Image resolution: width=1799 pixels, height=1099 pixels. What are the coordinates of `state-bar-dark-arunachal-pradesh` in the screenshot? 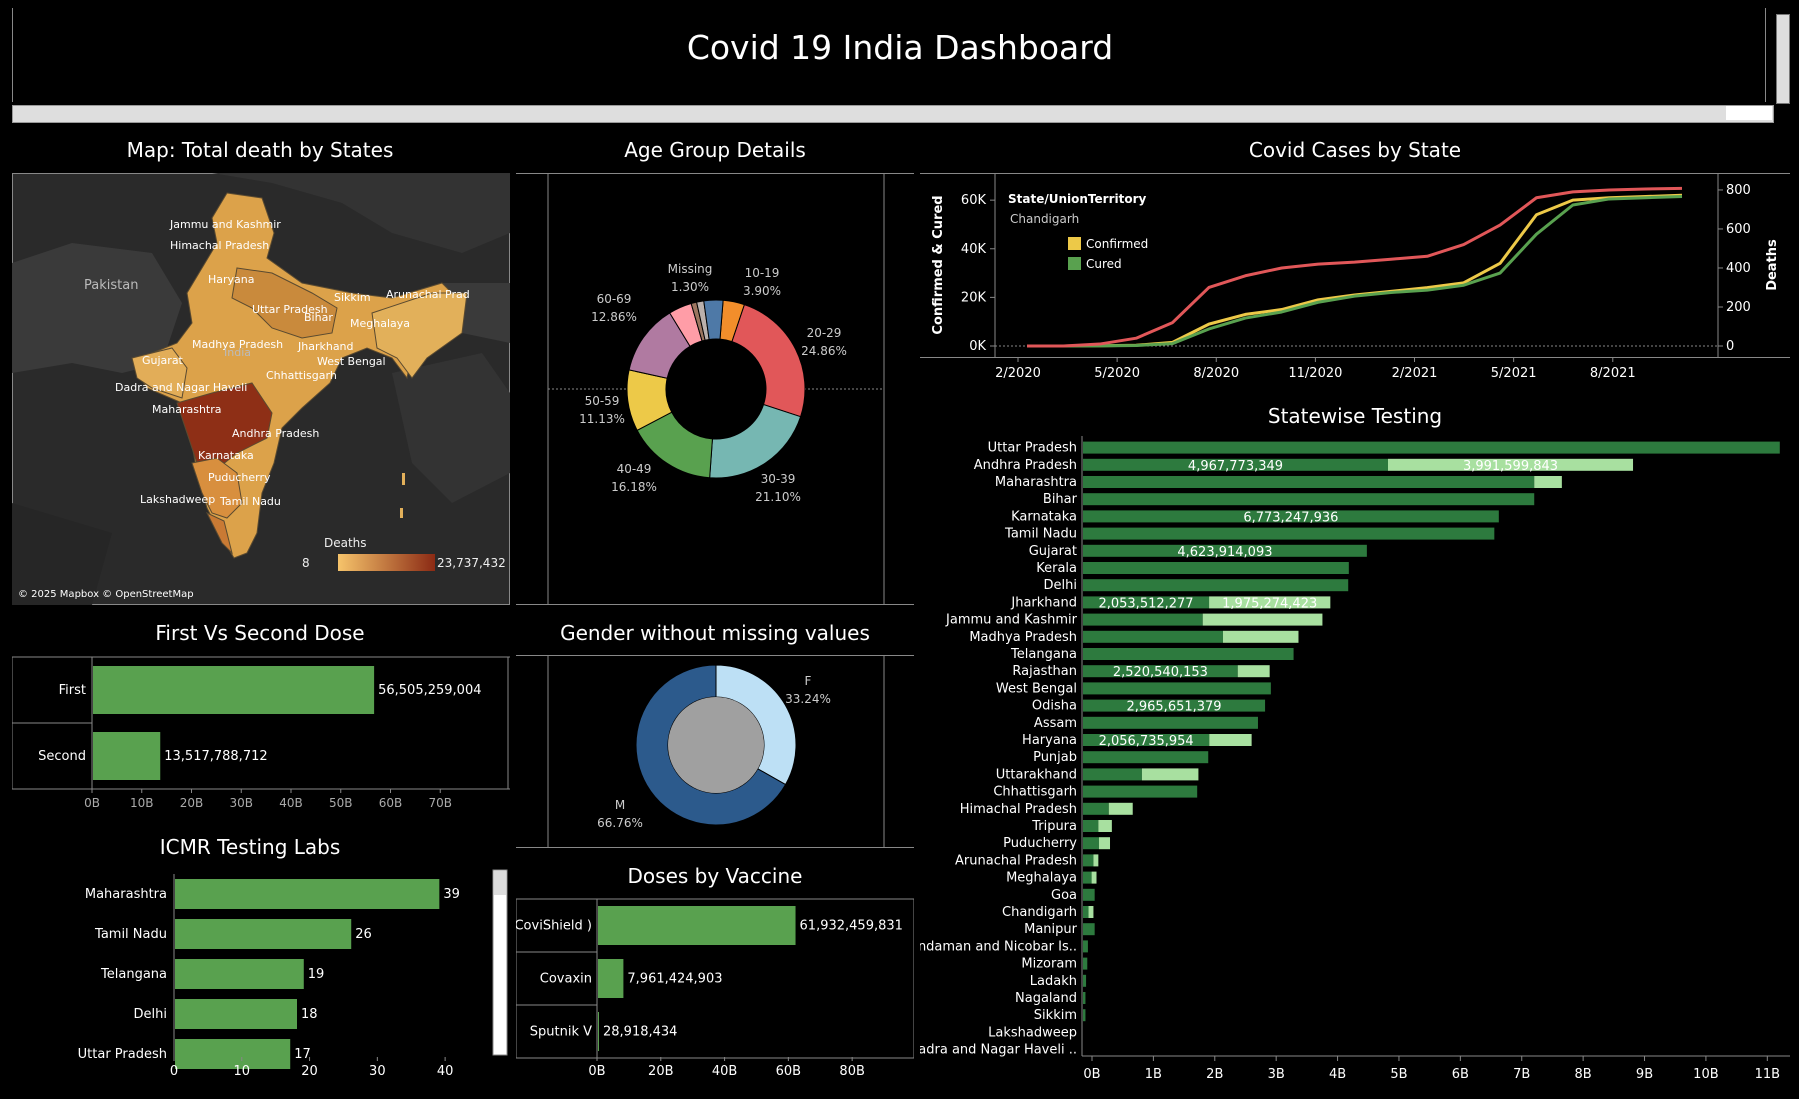 It's located at (1088, 860).